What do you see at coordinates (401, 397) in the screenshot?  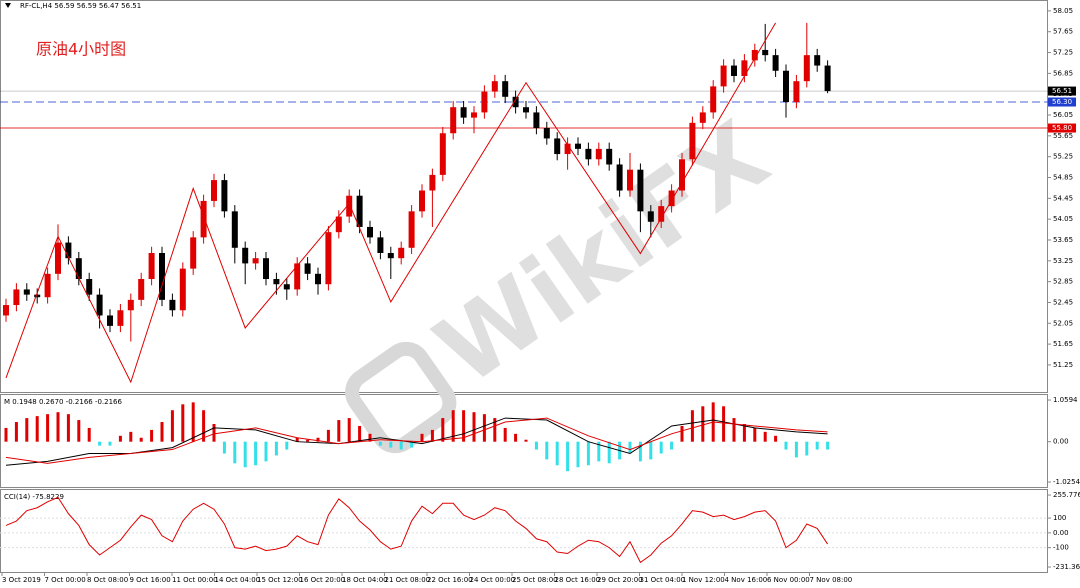 I see `watermark-logo` at bounding box center [401, 397].